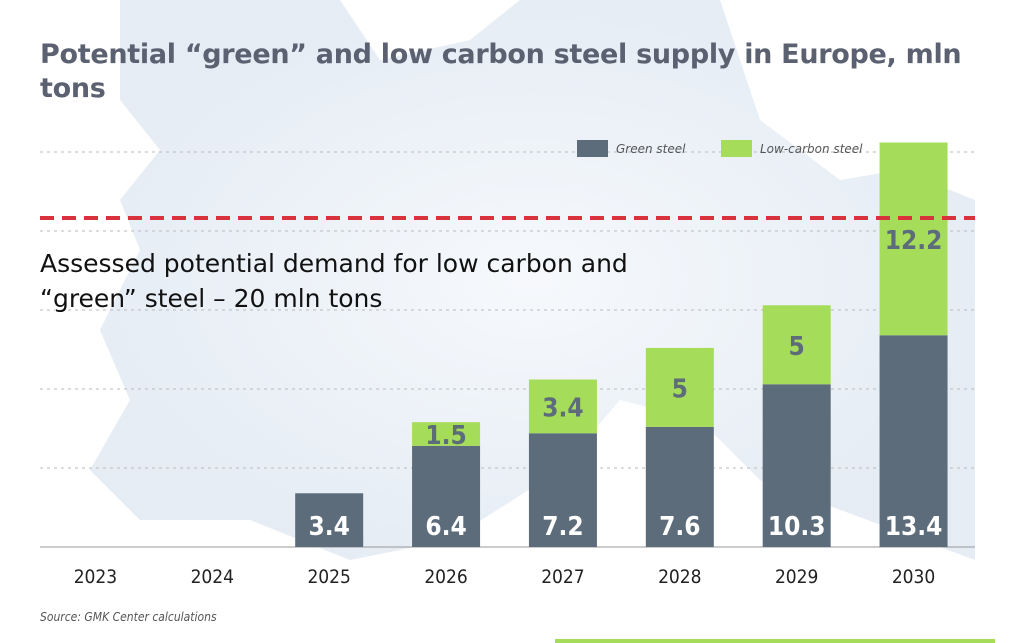  I want to click on data-label: 12.2, so click(914, 241).